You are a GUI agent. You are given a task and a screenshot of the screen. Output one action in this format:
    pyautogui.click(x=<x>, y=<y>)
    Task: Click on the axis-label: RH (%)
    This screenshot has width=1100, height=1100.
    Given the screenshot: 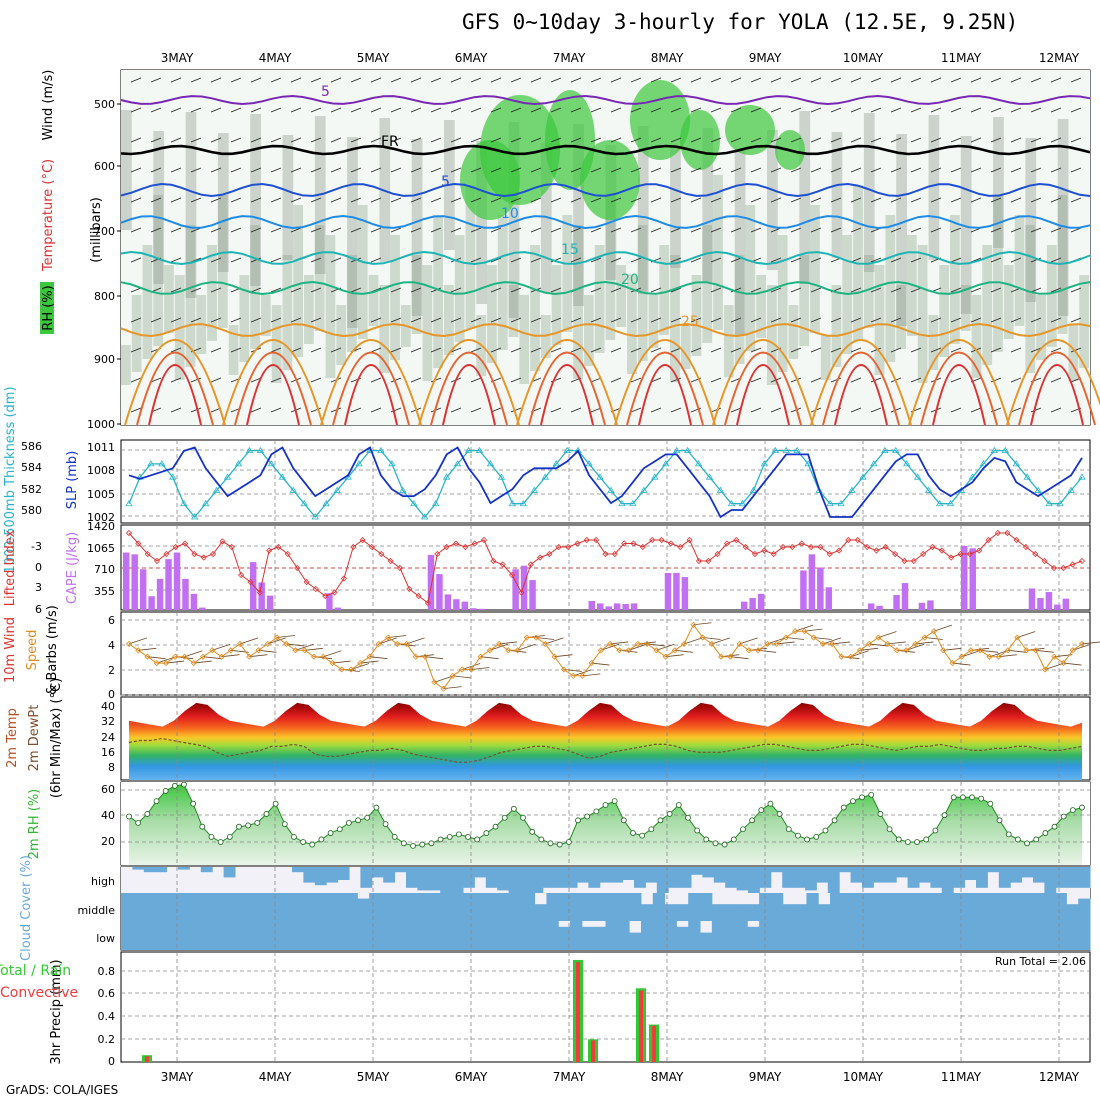 What is the action you would take?
    pyautogui.click(x=48, y=307)
    